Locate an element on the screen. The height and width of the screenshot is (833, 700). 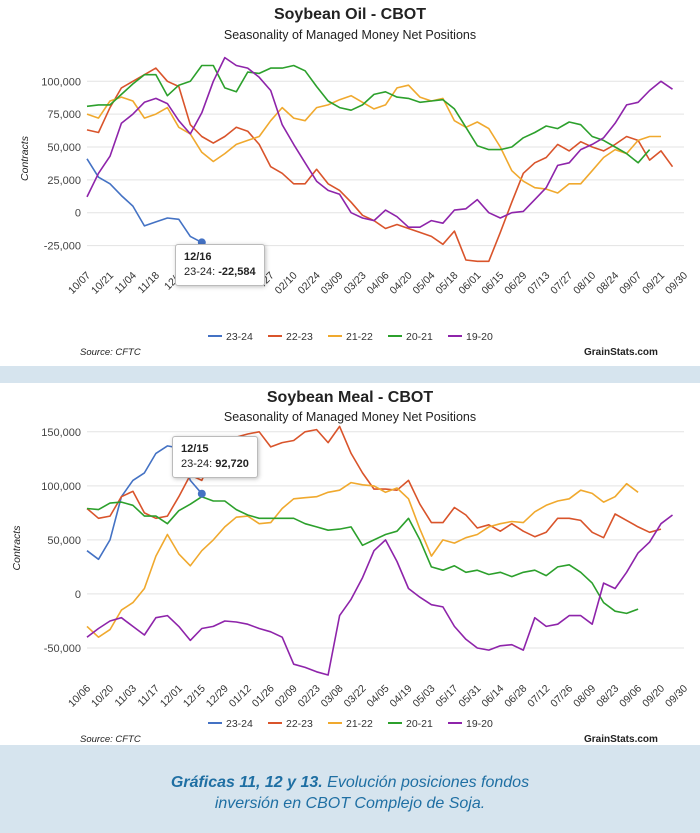
x-tick-label: 02/23 is located at coordinates (309, 696).